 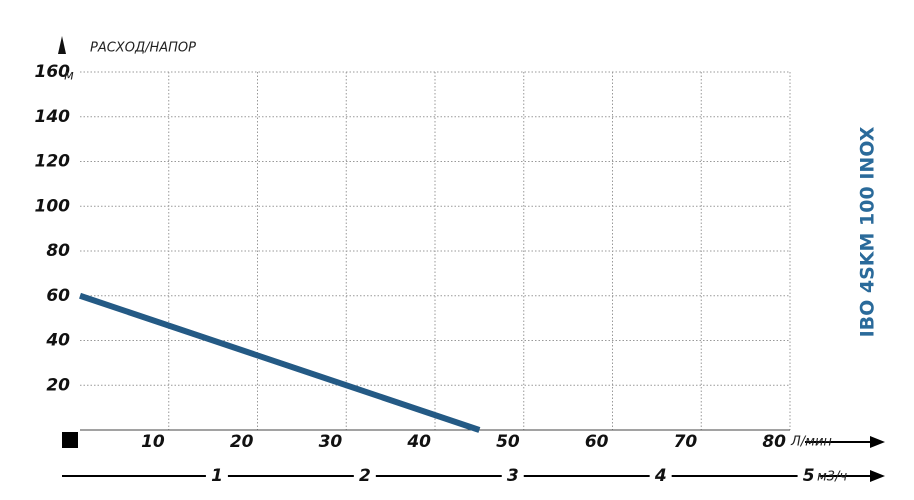 I want to click on x2-tick-label: 2, so click(x=365, y=476).